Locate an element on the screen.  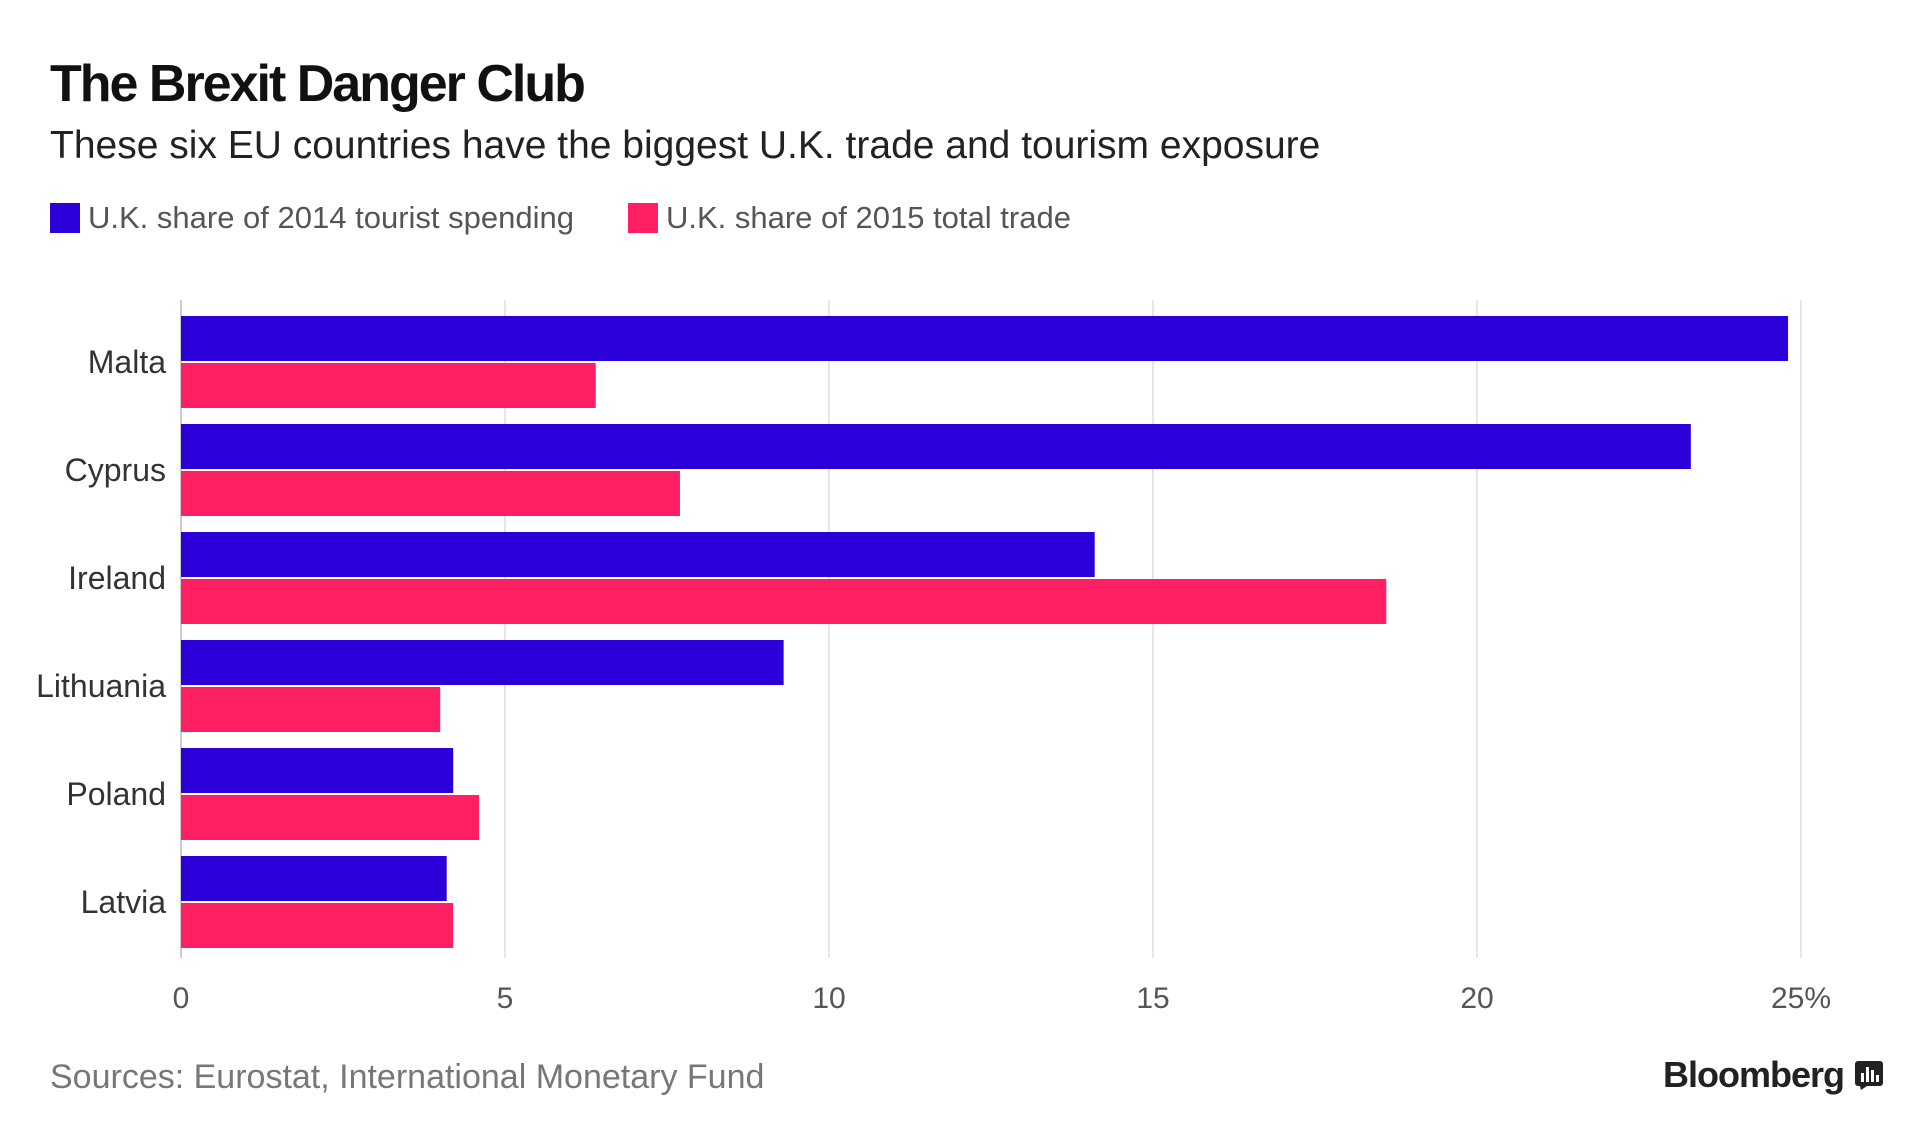
category-label: Malta is located at coordinates (127, 362).